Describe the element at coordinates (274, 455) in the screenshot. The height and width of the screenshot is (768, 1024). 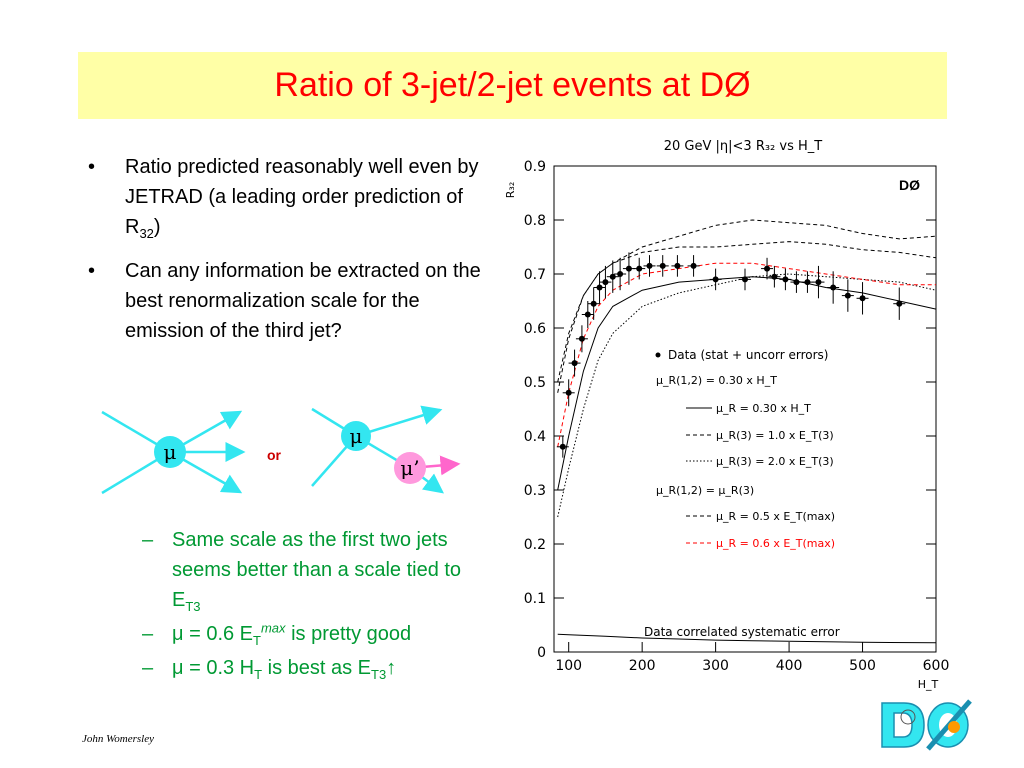
I see `or-label: or` at that location.